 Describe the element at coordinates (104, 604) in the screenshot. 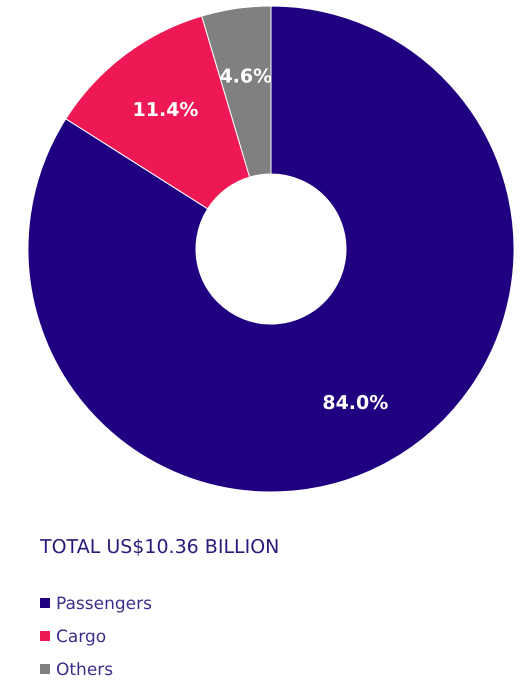

I see `legend-label: Passengers` at that location.